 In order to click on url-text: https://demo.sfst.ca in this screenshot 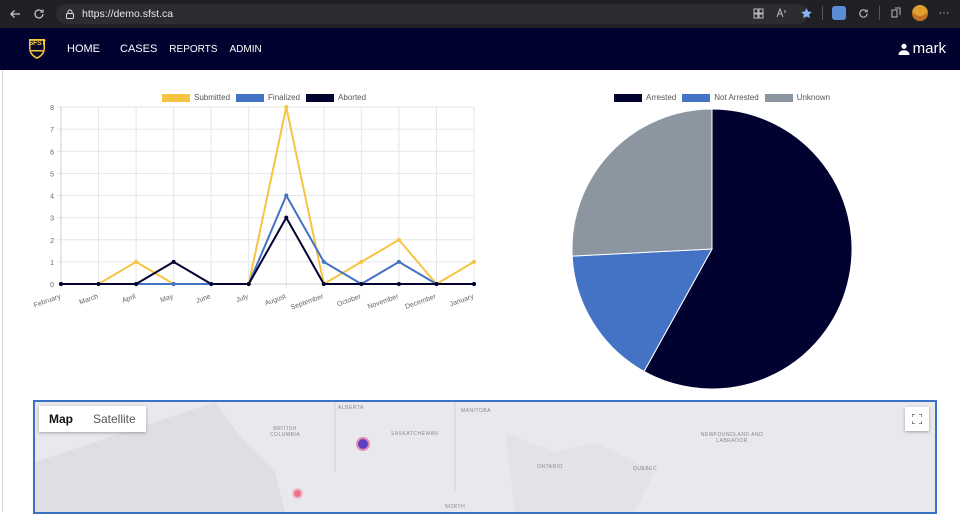, I will do `click(128, 14)`.